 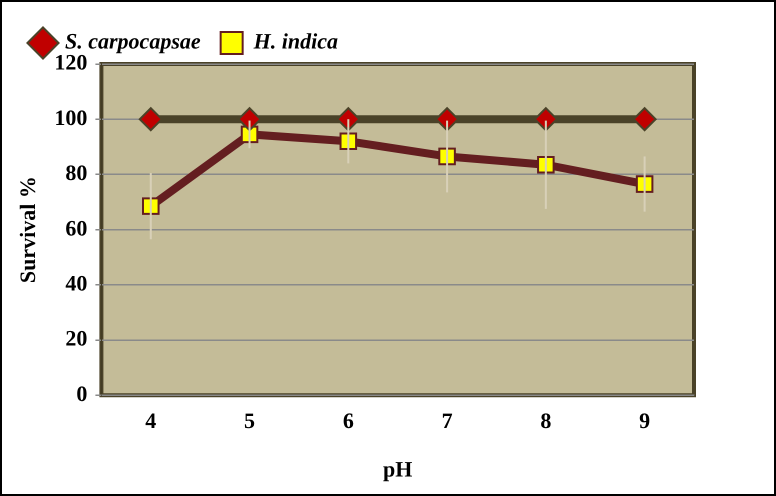 What do you see at coordinates (76, 227) in the screenshot?
I see `y-tick-label: 60` at bounding box center [76, 227].